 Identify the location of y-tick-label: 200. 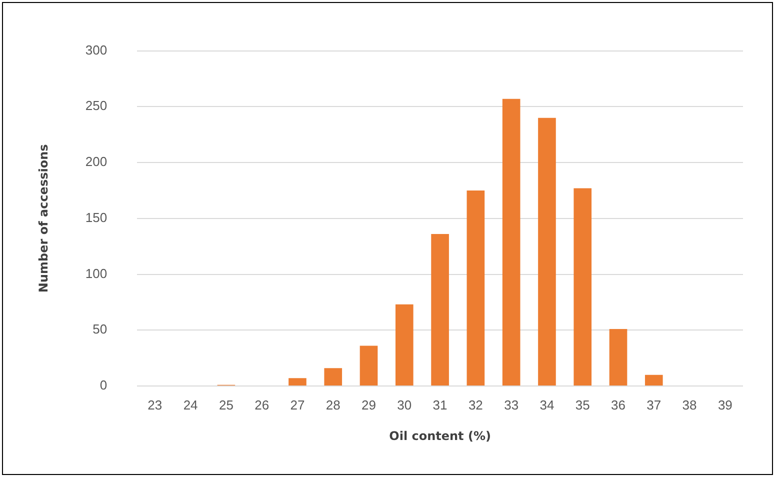
(96, 162).